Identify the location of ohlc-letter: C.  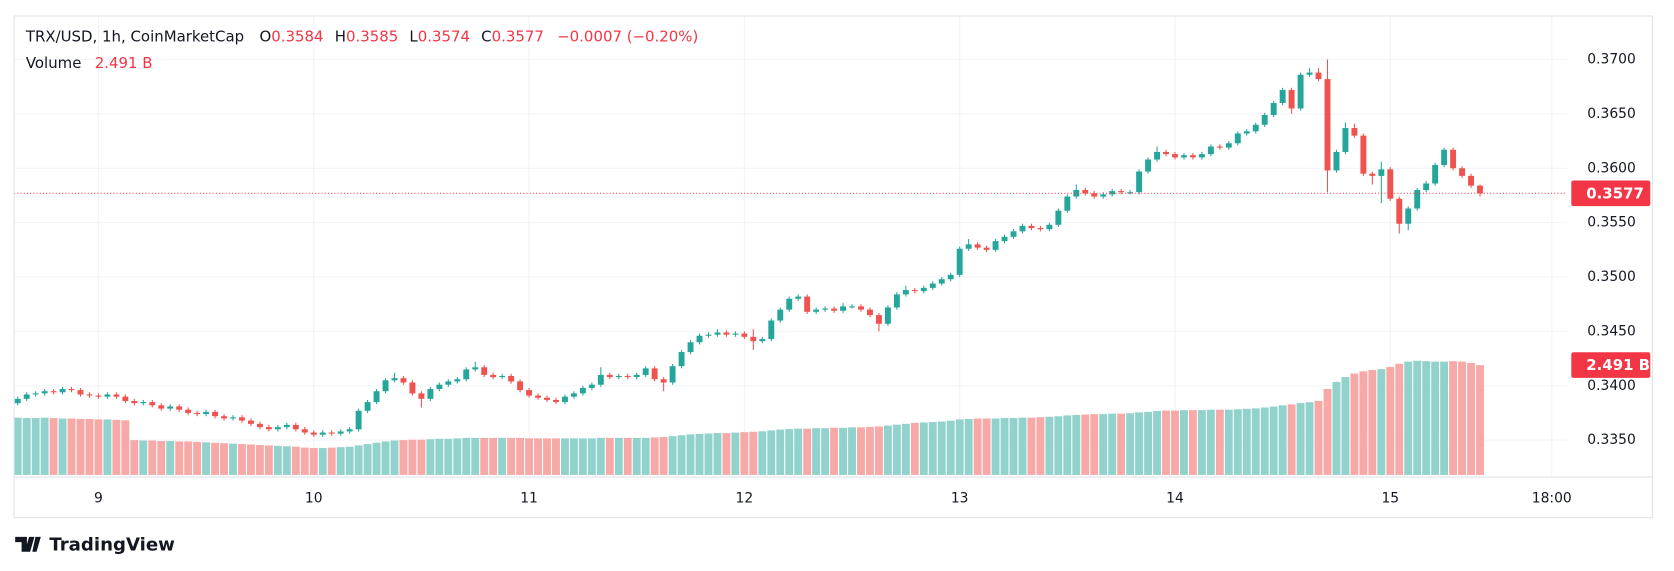
(486, 36).